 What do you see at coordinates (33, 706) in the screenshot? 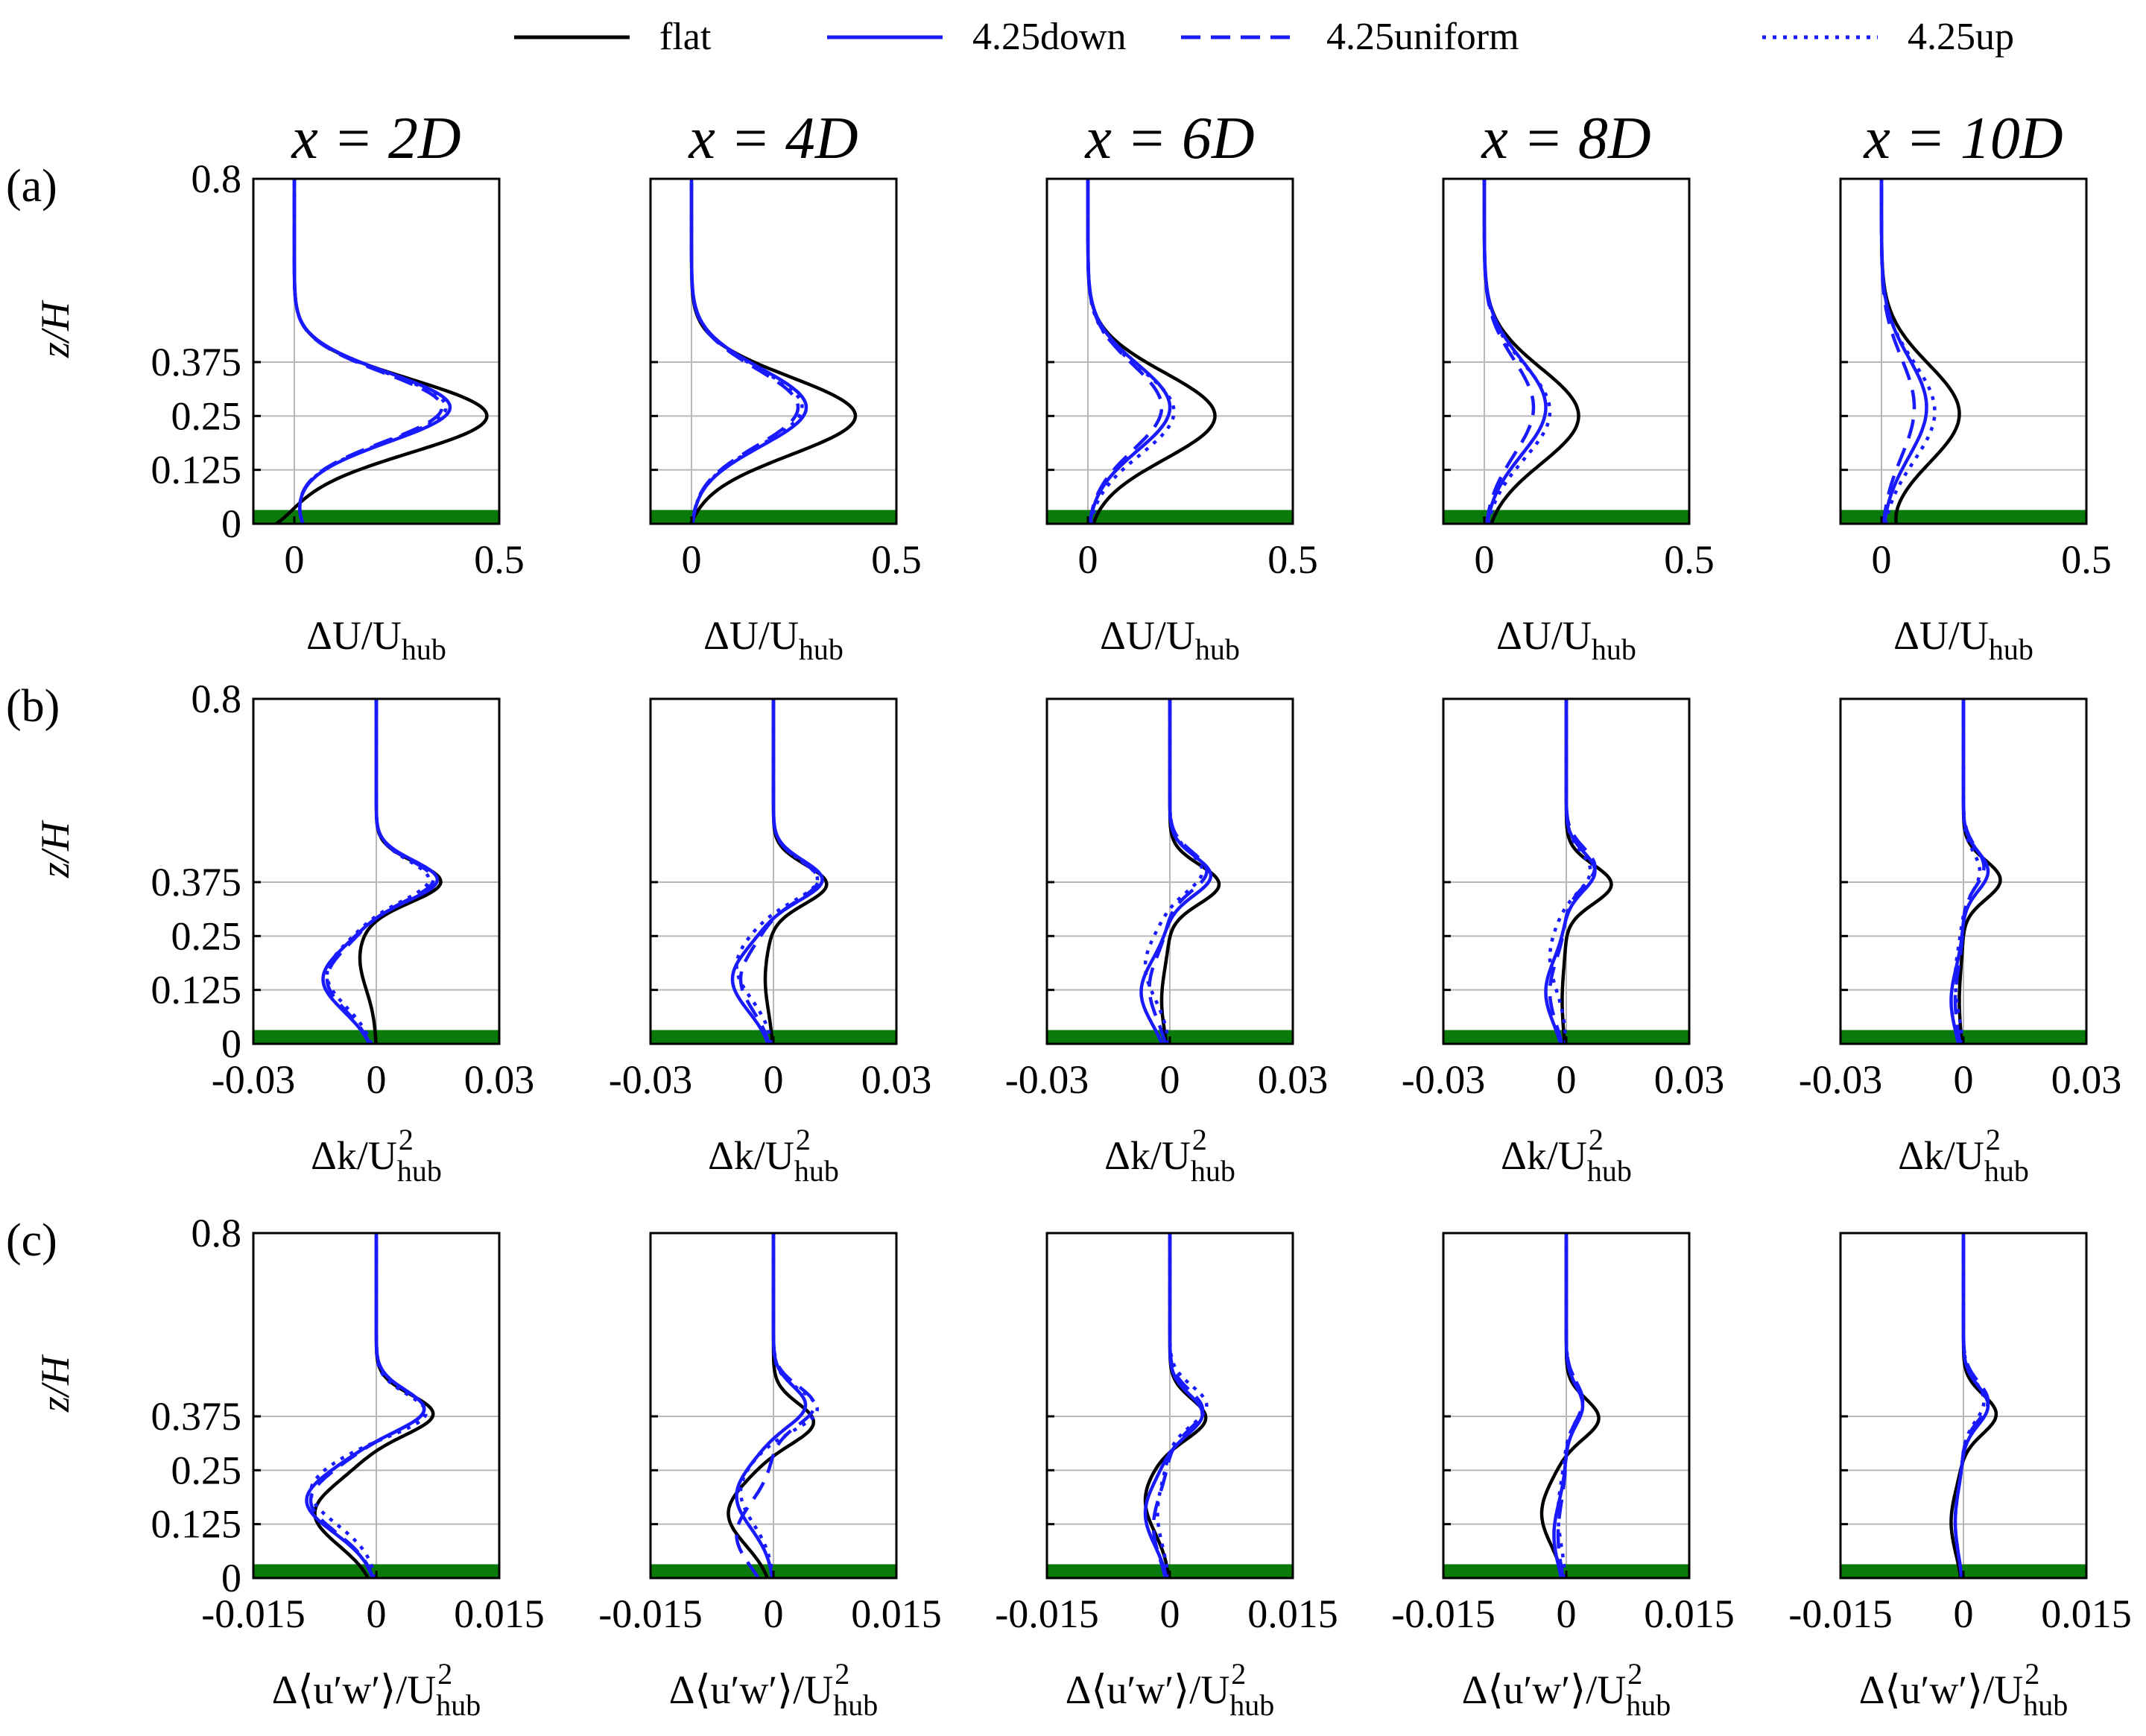
I see `row-label: (b)` at bounding box center [33, 706].